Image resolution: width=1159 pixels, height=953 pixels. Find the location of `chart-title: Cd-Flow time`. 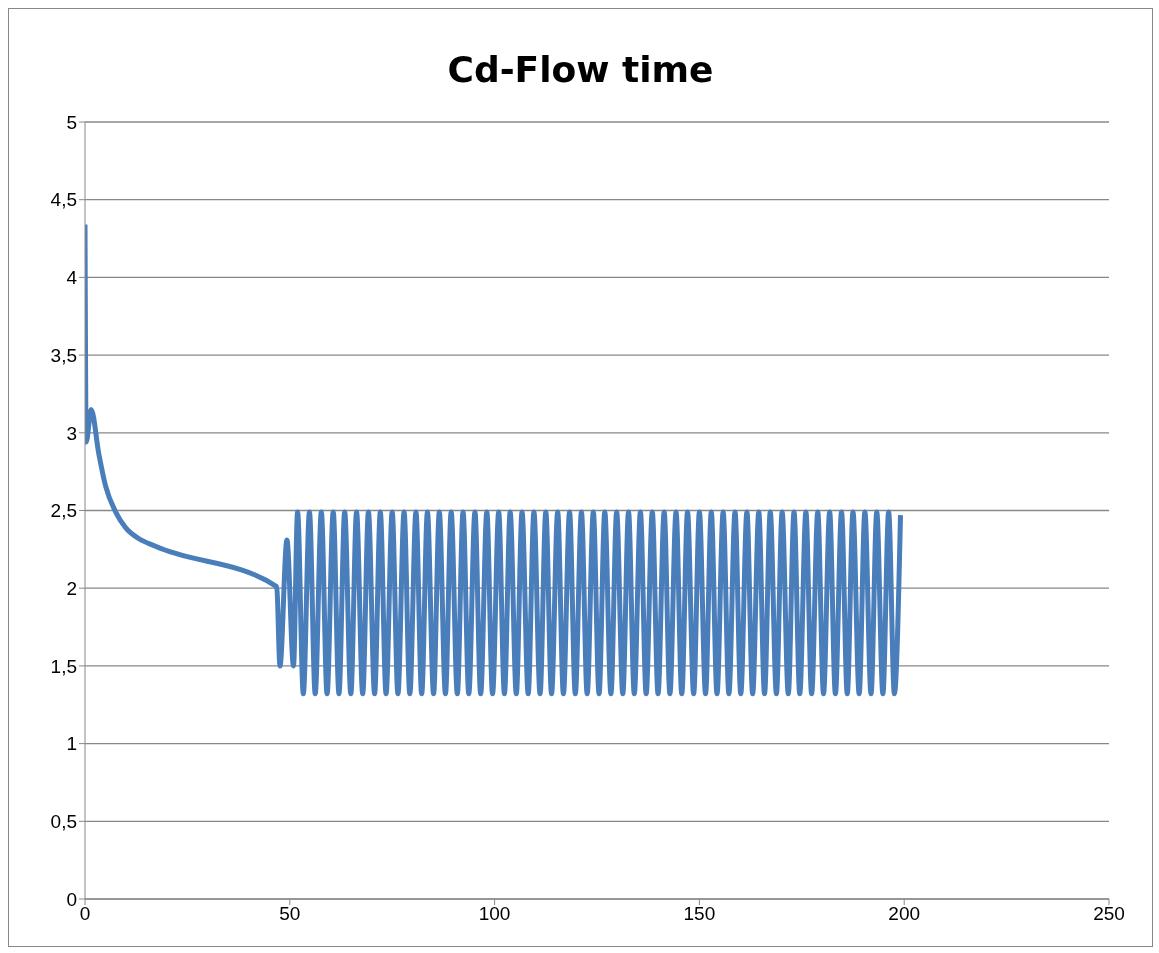

chart-title: Cd-Flow time is located at coordinates (580, 69).